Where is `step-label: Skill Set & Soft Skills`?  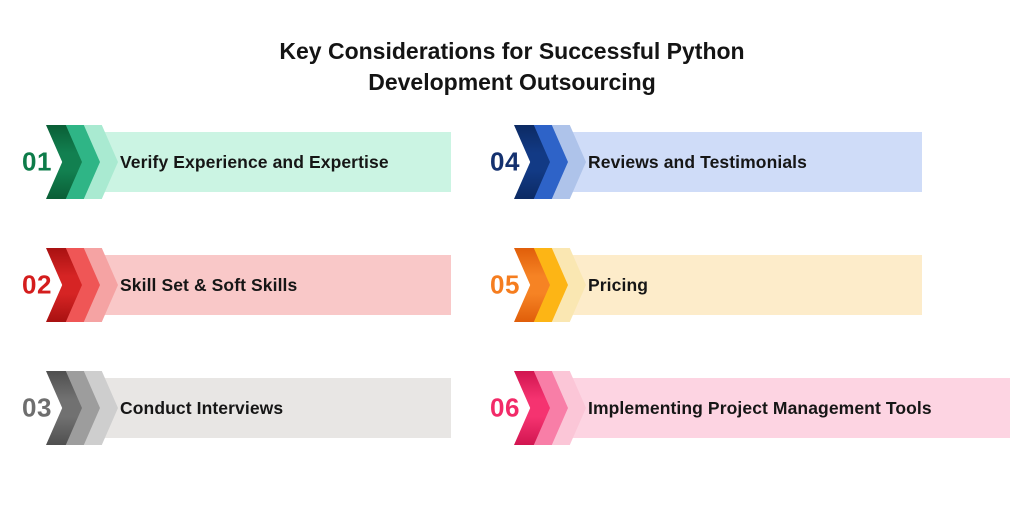
step-label: Skill Set & Soft Skills is located at coordinates (209, 284).